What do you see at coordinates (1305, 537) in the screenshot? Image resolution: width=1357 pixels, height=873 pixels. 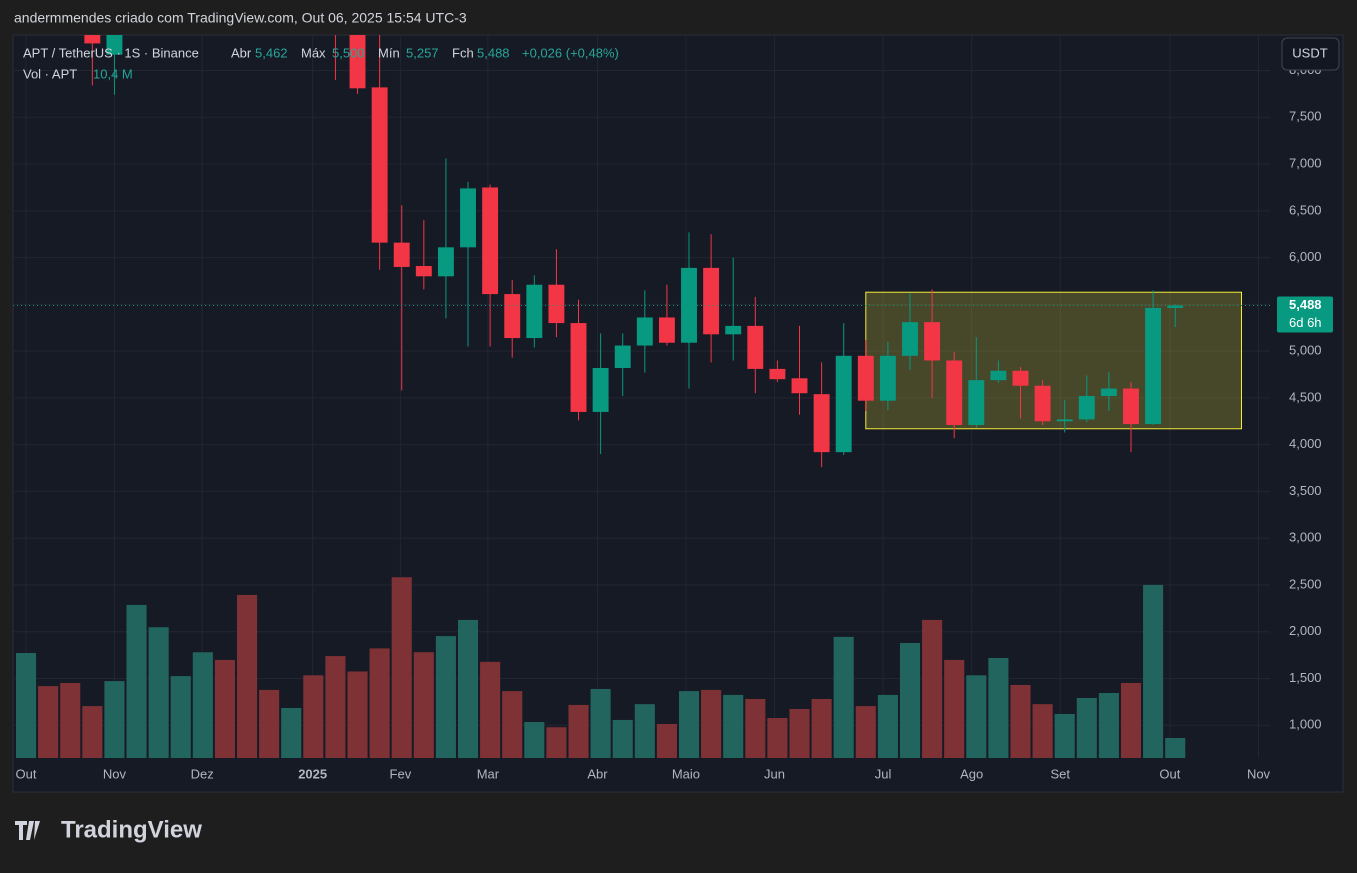 I see `y-tick-label: 3,000` at bounding box center [1305, 537].